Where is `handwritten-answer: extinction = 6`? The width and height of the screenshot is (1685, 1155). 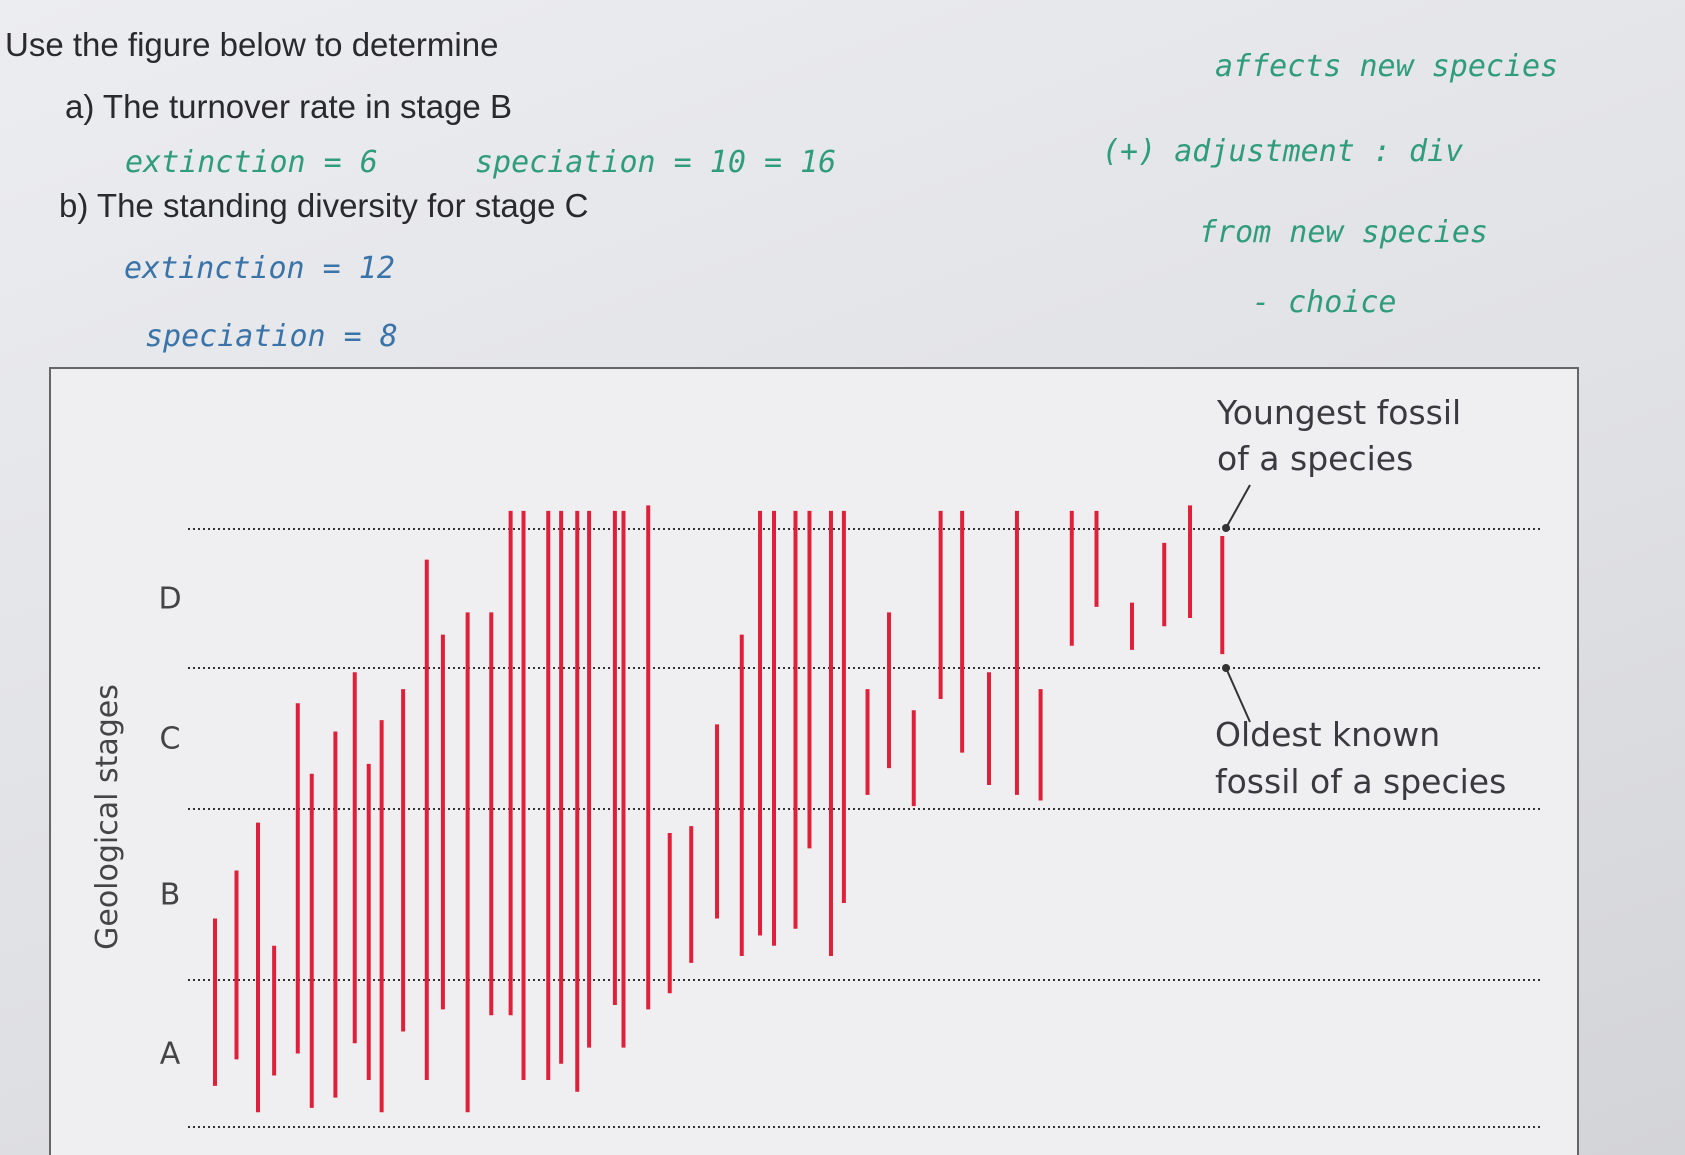
handwritten-answer: extinction = 6 is located at coordinates (251, 162).